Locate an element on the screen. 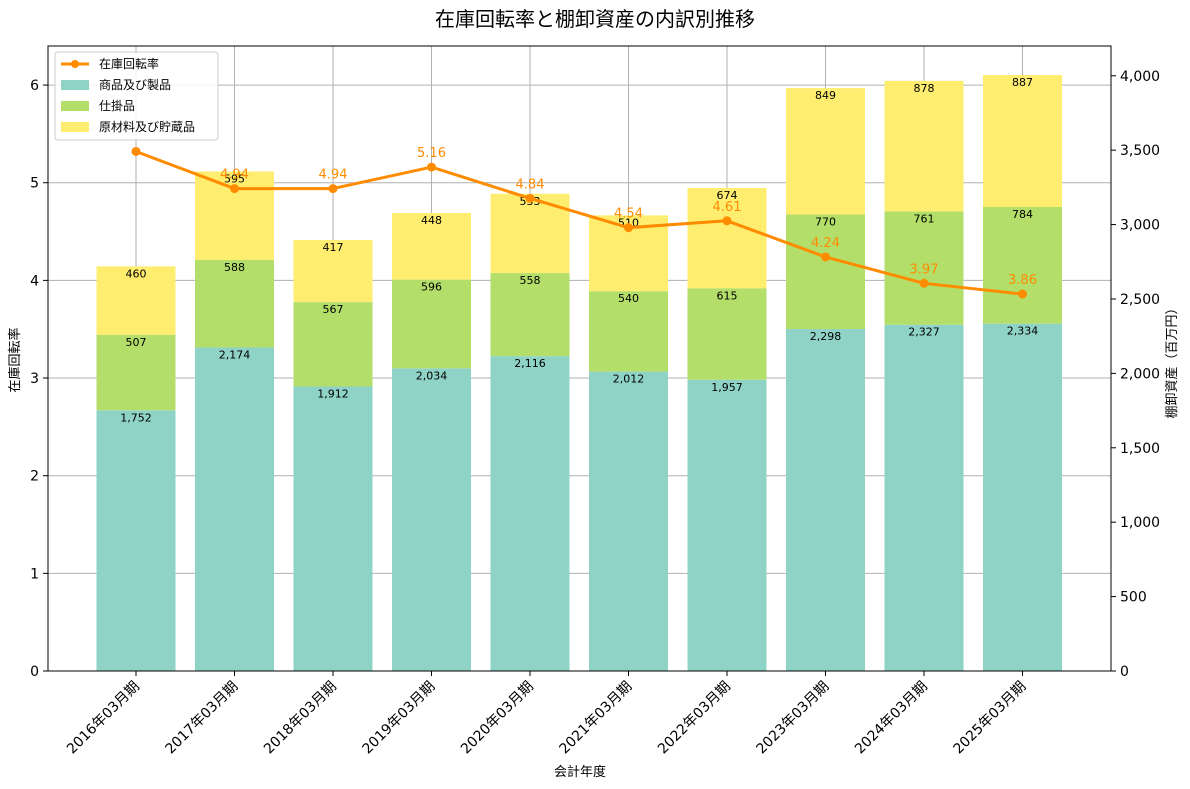  legend-label: 原材料及び貯蔵品 is located at coordinates (147, 127).